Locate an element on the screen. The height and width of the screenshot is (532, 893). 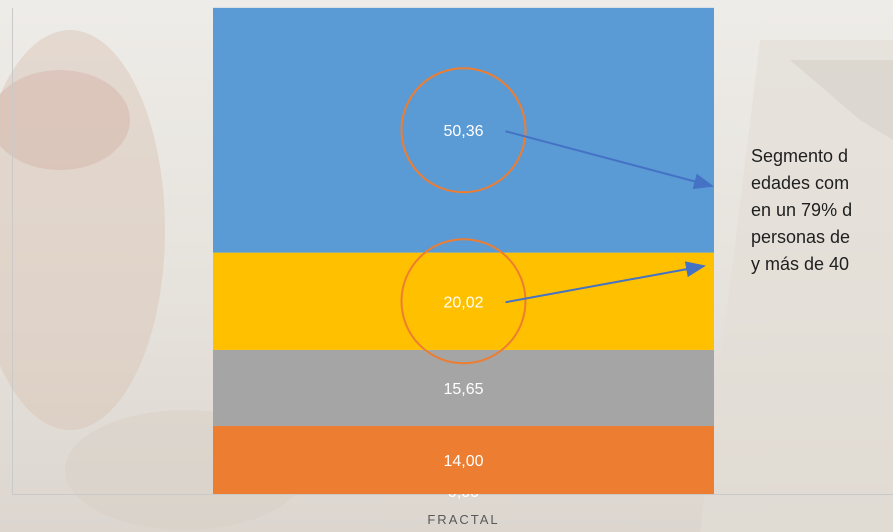
category-label: FRACTAL is located at coordinates (463, 519).